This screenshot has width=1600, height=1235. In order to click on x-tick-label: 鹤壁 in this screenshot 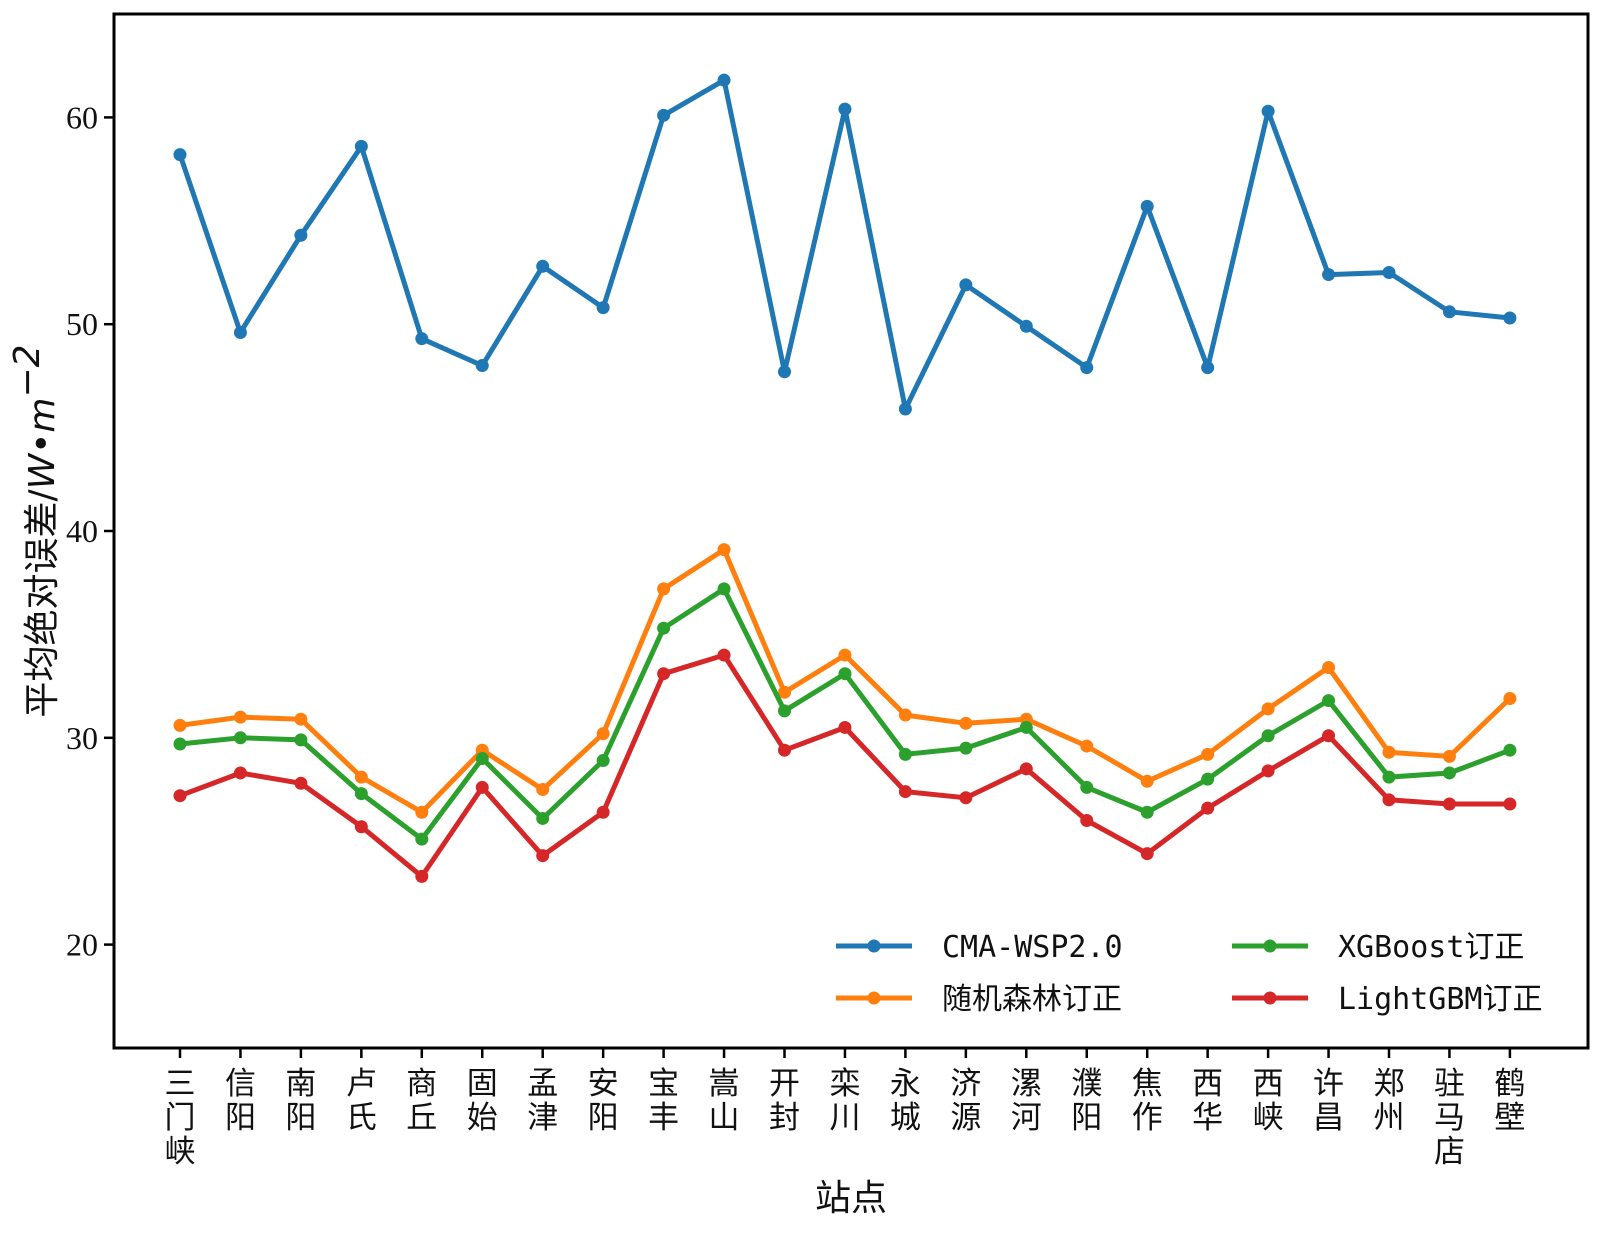, I will do `click(1509, 1101)`.